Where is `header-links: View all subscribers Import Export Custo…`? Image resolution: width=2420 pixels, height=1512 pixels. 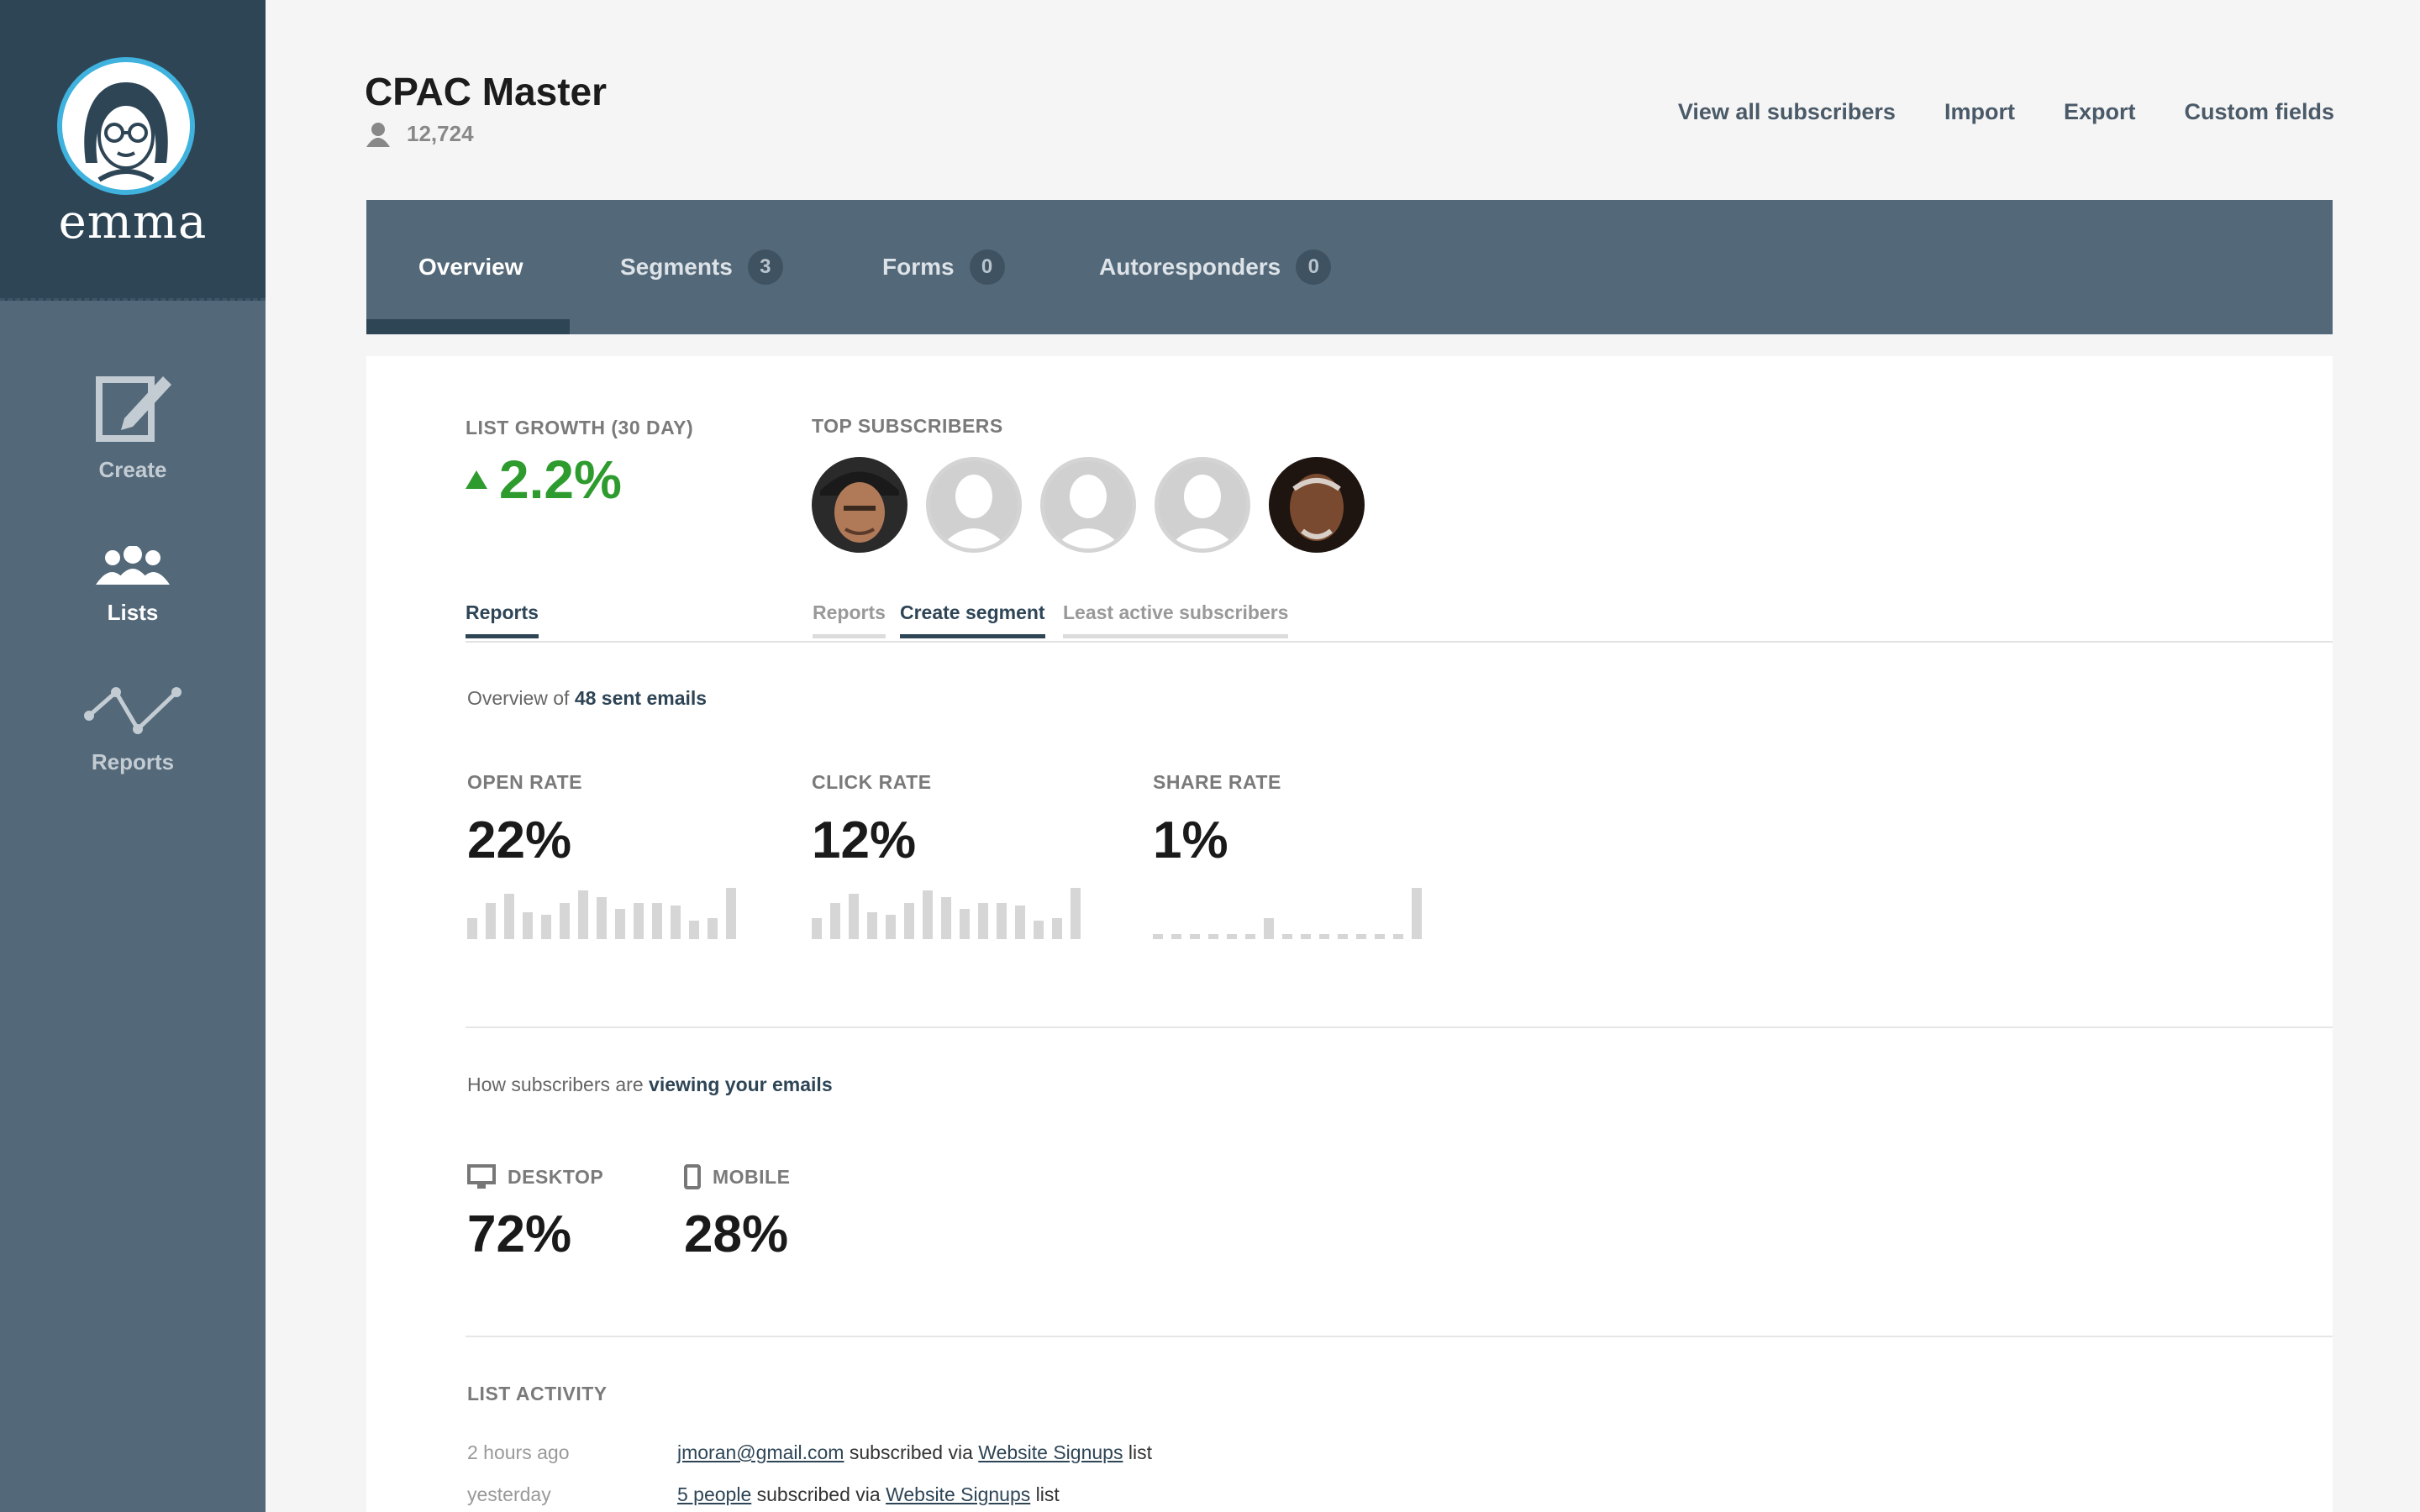 header-links: View all subscribers Import Export Custo… is located at coordinates (2006, 112).